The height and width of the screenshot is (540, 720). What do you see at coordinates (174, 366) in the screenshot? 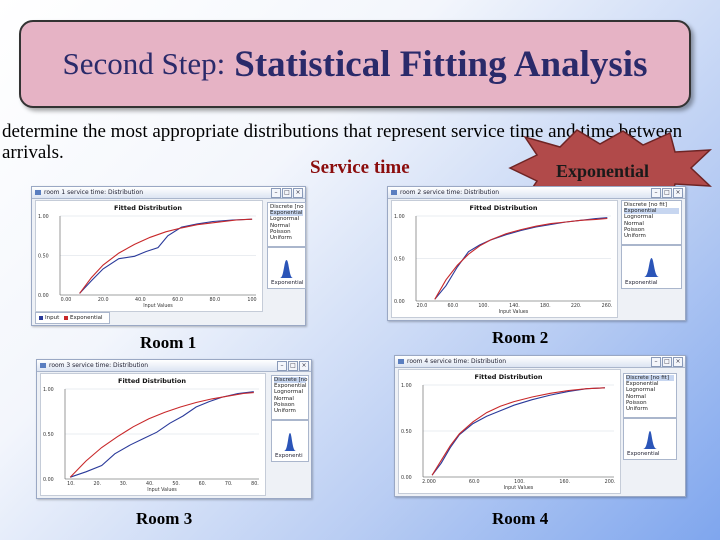
I see `window-titlebar: room 3 service time: Distribution` at bounding box center [174, 366].